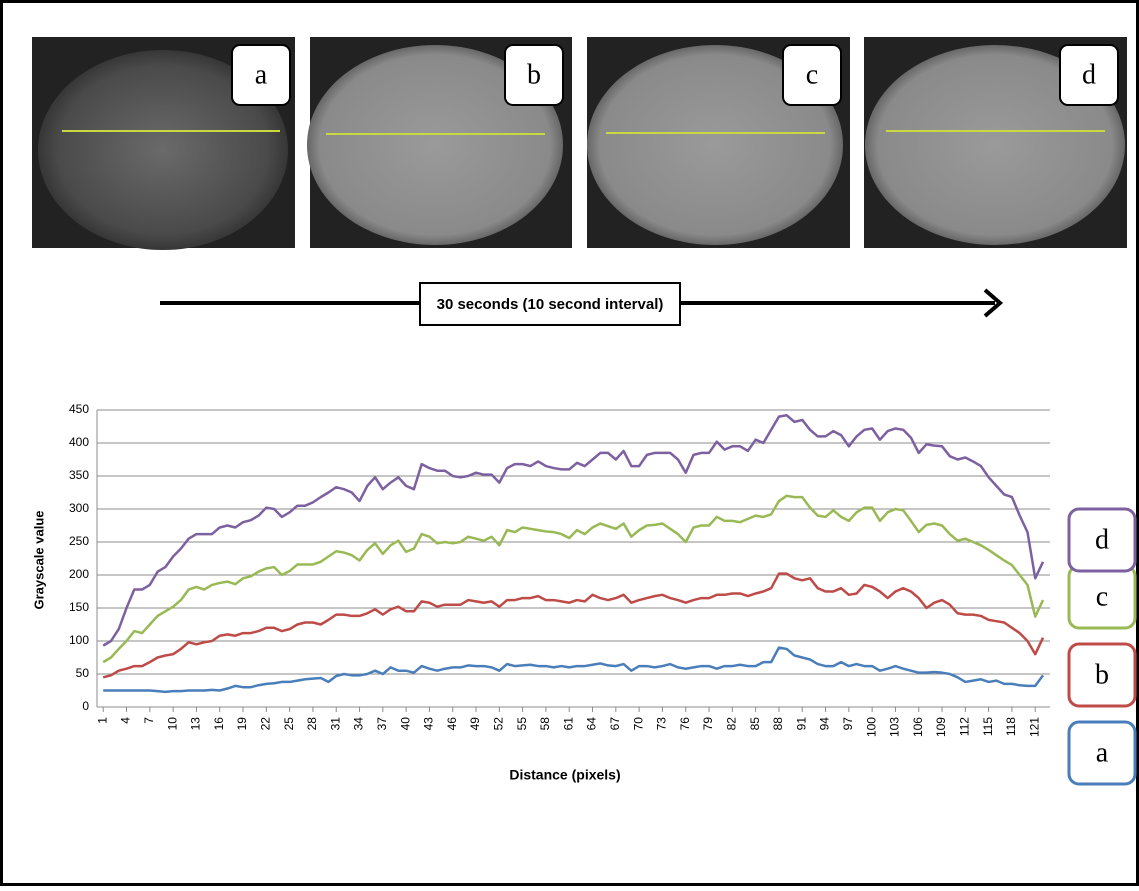  I want to click on x-tick-label: 58, so click(545, 724).